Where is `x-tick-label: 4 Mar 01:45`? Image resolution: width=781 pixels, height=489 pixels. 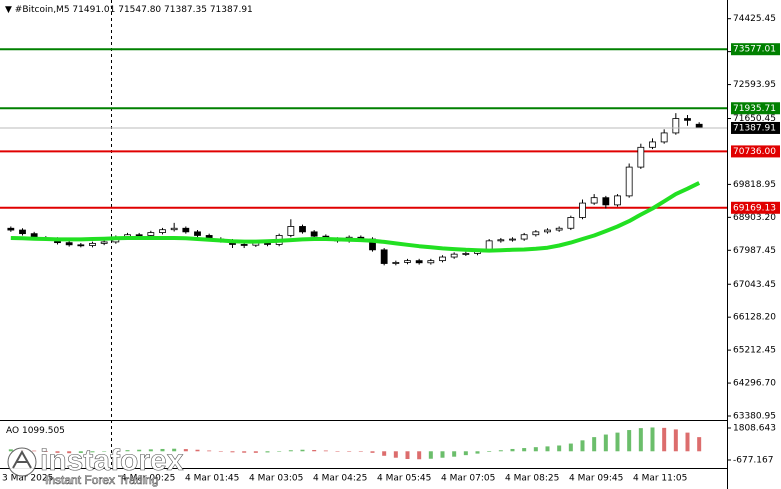
x-tick-label: 4 Mar 01:45 is located at coordinates (212, 479).